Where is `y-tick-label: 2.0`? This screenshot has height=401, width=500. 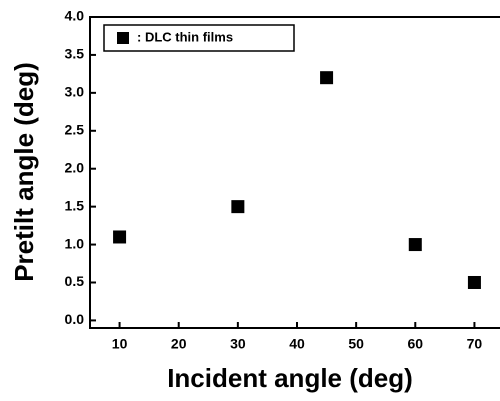 y-tick-label: 2.0 is located at coordinates (75, 167).